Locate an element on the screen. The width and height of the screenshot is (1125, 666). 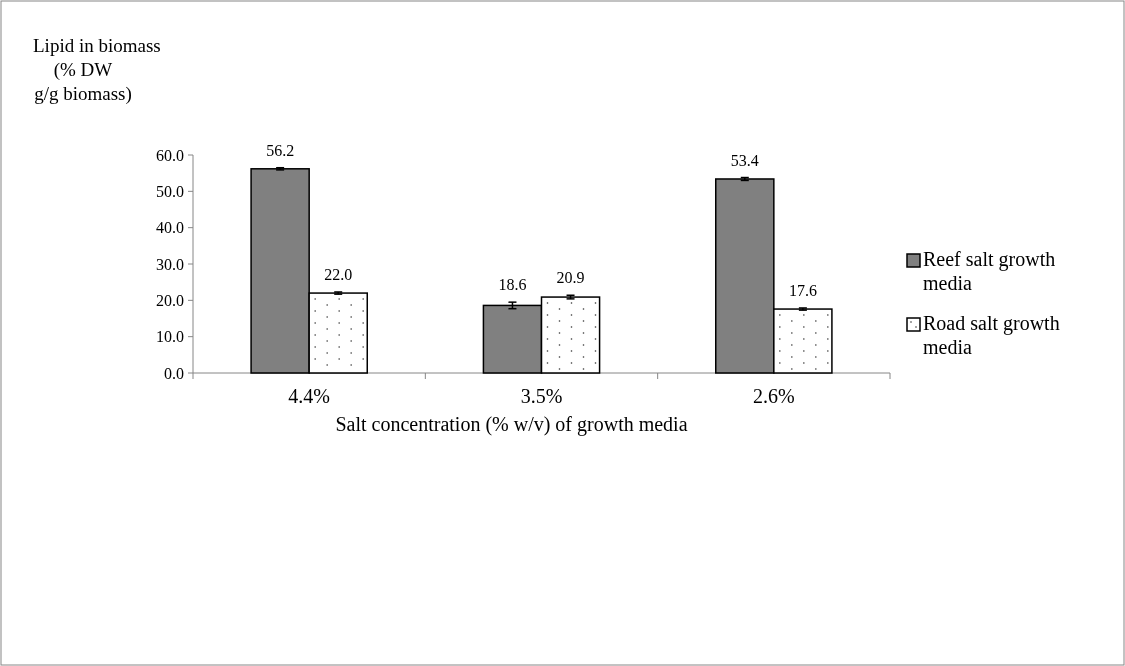
legend-label: Road salt growth media is located at coordinates (991, 335).